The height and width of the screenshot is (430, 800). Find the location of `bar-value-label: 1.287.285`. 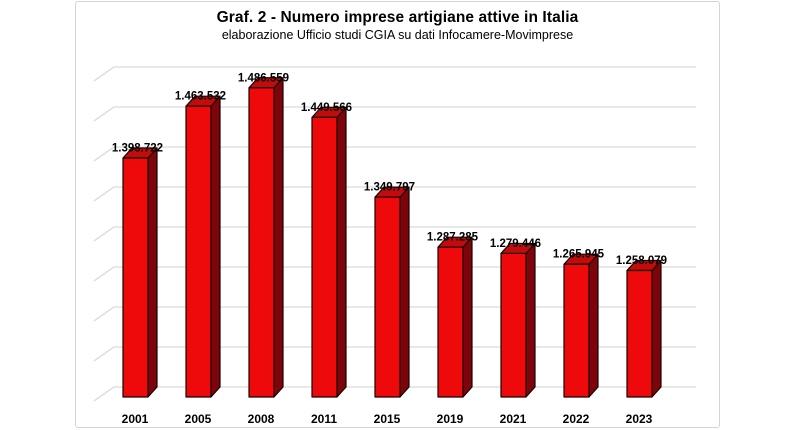

bar-value-label: 1.287.285 is located at coordinates (453, 238).